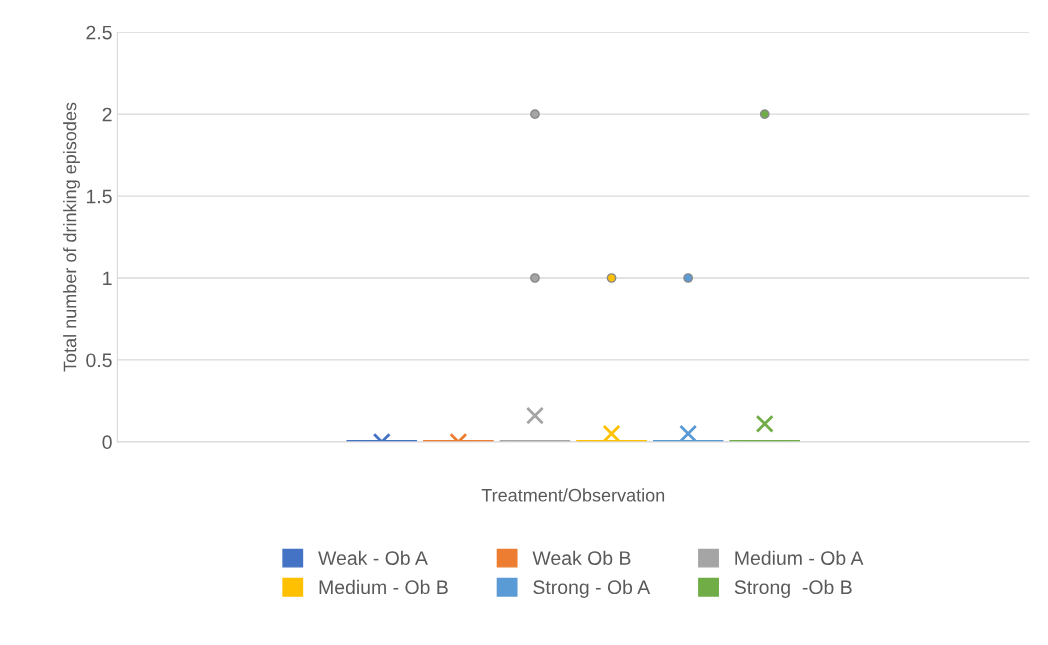 Image resolution: width=1048 pixels, height=645 pixels. What do you see at coordinates (71, 237) in the screenshot?
I see `y-axis-title: Total number of drinking episodes` at bounding box center [71, 237].